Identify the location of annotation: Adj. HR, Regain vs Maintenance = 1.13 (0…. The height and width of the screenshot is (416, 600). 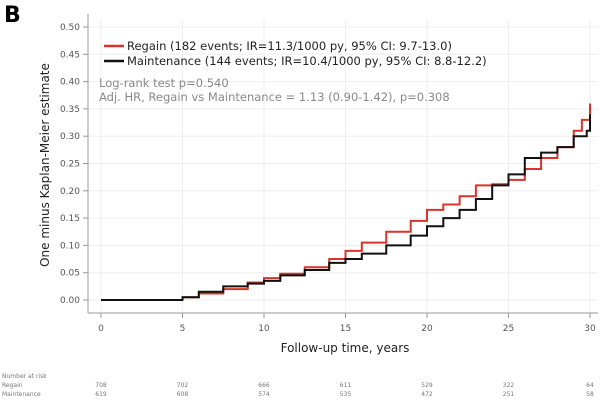
(274, 97).